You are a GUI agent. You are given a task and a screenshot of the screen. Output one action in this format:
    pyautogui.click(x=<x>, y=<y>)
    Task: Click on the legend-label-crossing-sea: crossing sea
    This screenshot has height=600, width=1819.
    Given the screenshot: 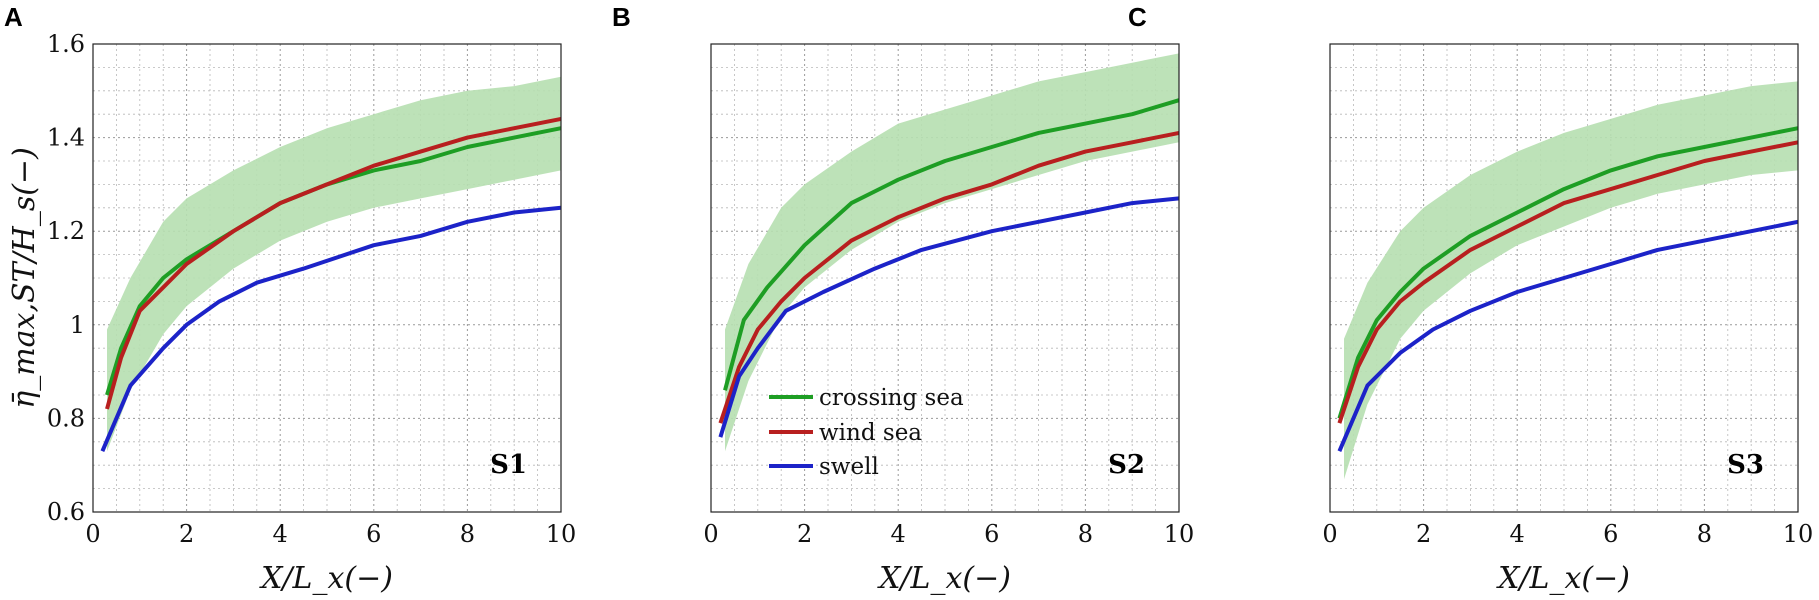 What is the action you would take?
    pyautogui.click(x=891, y=398)
    